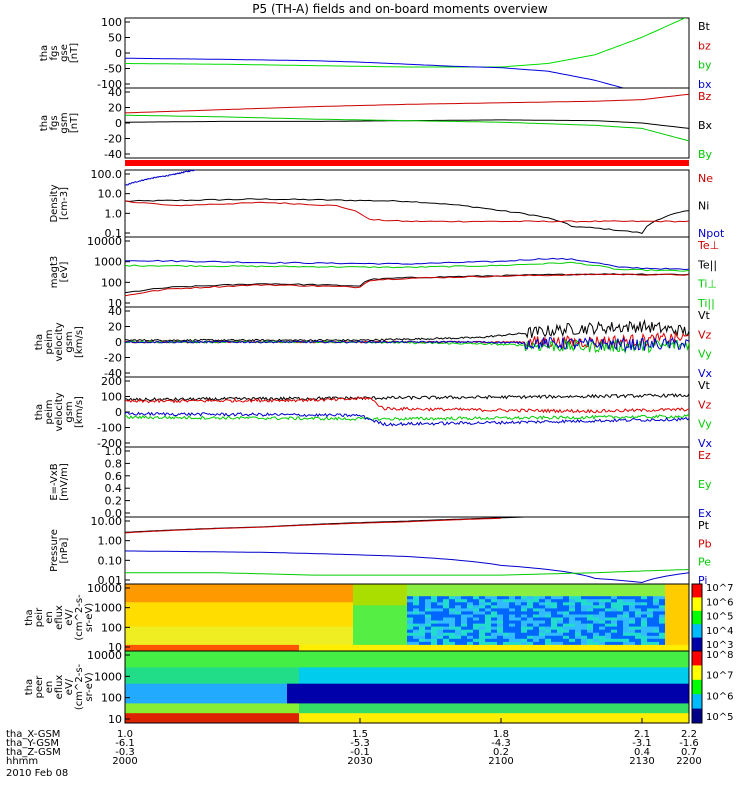 Image resolution: width=750 pixels, height=800 pixels. I want to click on y-tick-label: -50, so click(113, 69).